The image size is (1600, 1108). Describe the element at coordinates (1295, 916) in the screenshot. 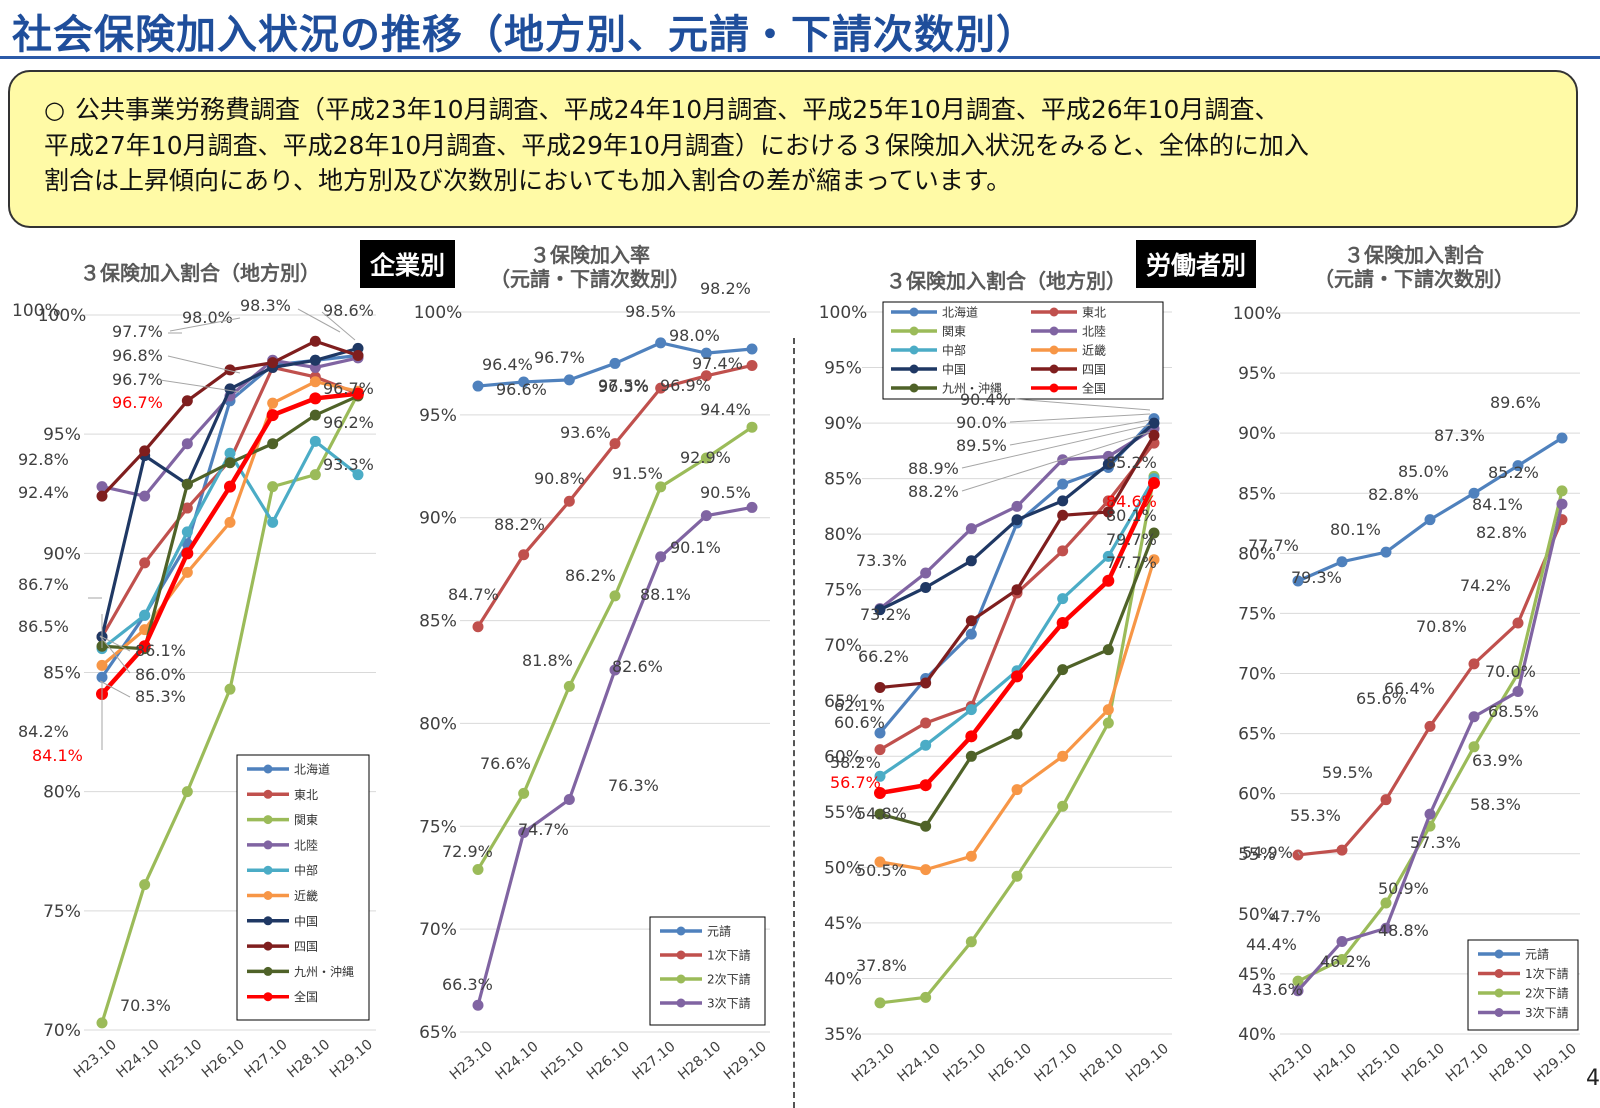

I see `data-label: 47.7%` at that location.